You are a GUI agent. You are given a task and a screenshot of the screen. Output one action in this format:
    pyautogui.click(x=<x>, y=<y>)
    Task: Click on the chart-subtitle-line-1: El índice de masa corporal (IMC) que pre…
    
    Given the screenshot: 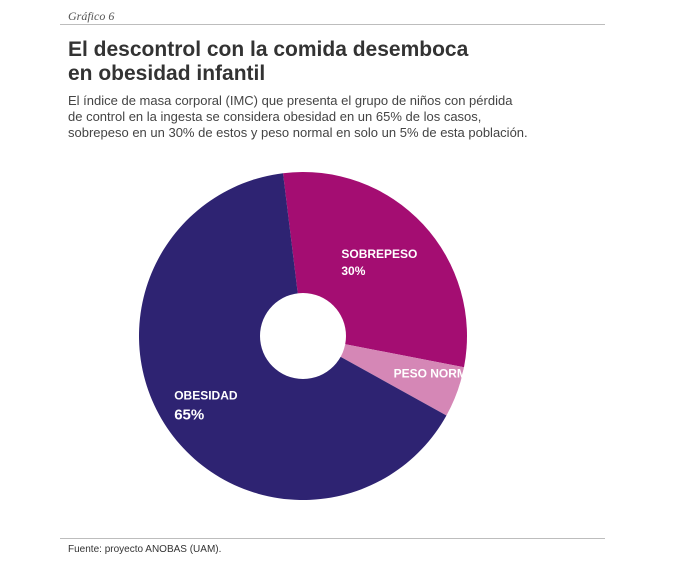 What is the action you would take?
    pyautogui.click(x=290, y=100)
    